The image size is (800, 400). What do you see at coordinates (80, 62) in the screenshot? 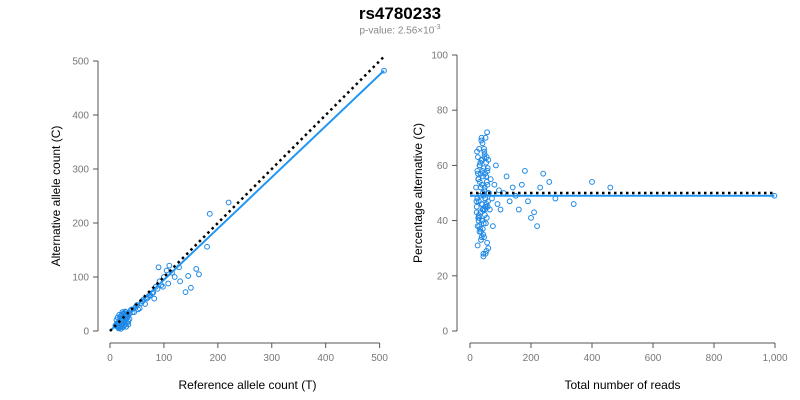
I see `panel-0-y-tick-label: 500` at bounding box center [80, 62].